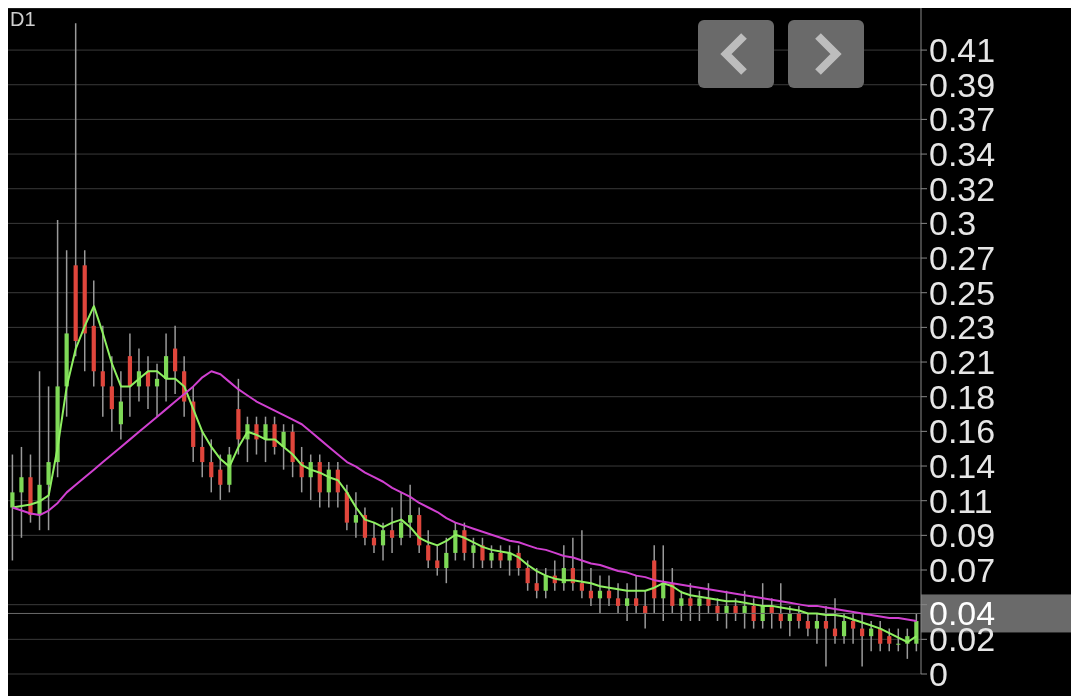 This screenshot has width=1079, height=696. Describe the element at coordinates (938, 674) in the screenshot. I see `y-tick-label: 0` at that location.